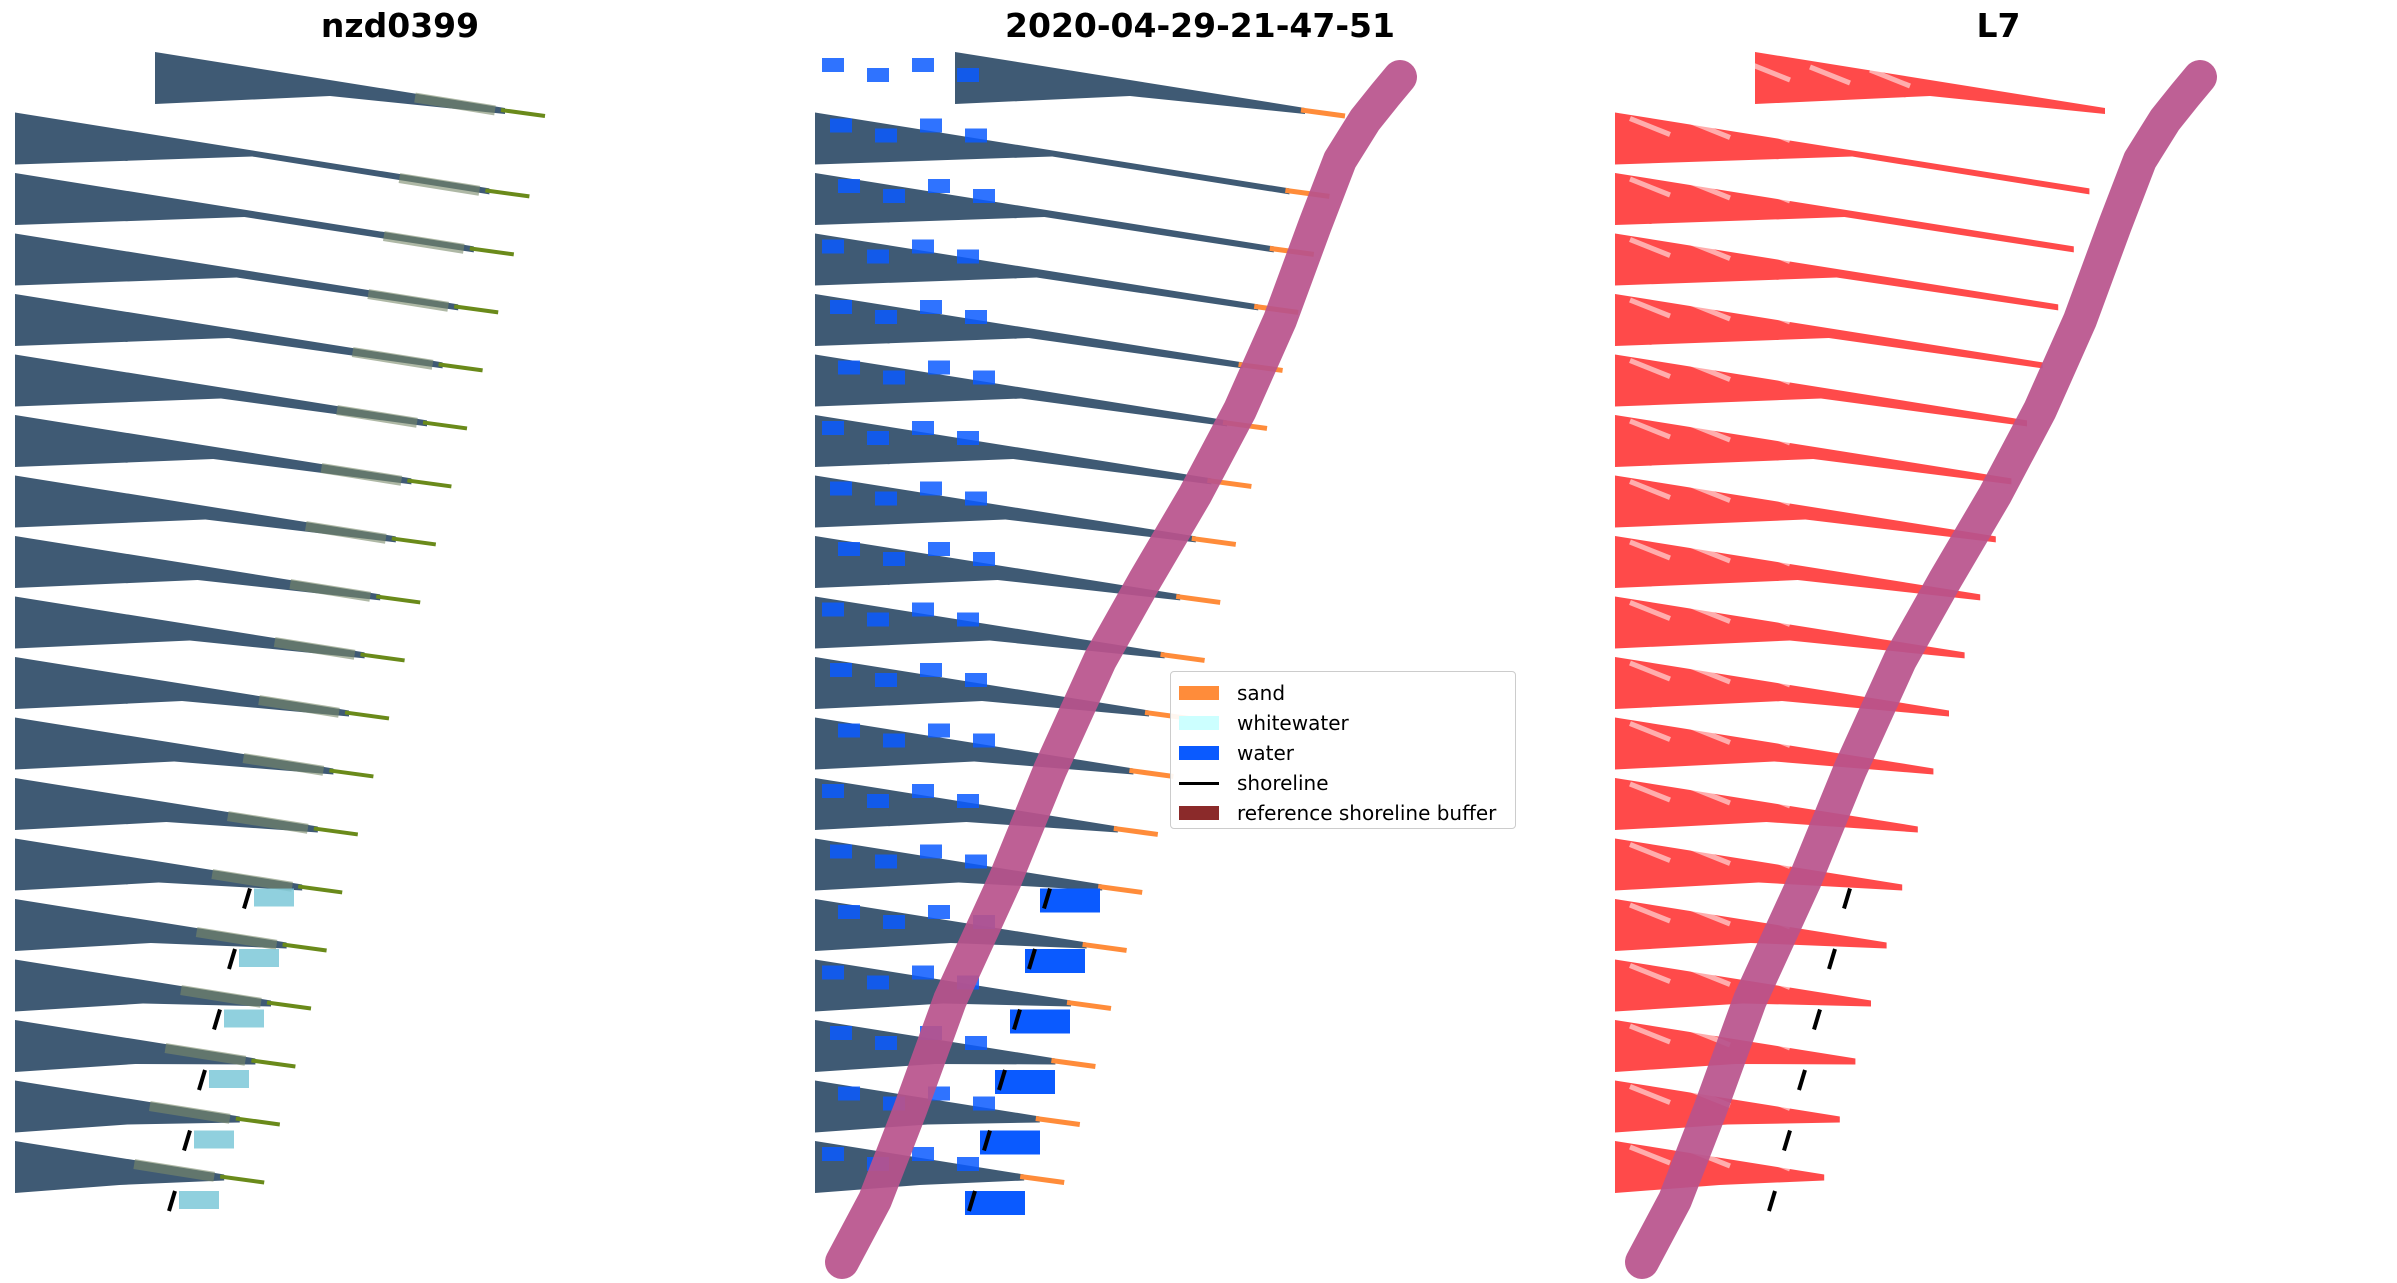 Image resolution: width=2397 pixels, height=1283 pixels. I want to click on legend-swatch-water, so click(1199, 753).